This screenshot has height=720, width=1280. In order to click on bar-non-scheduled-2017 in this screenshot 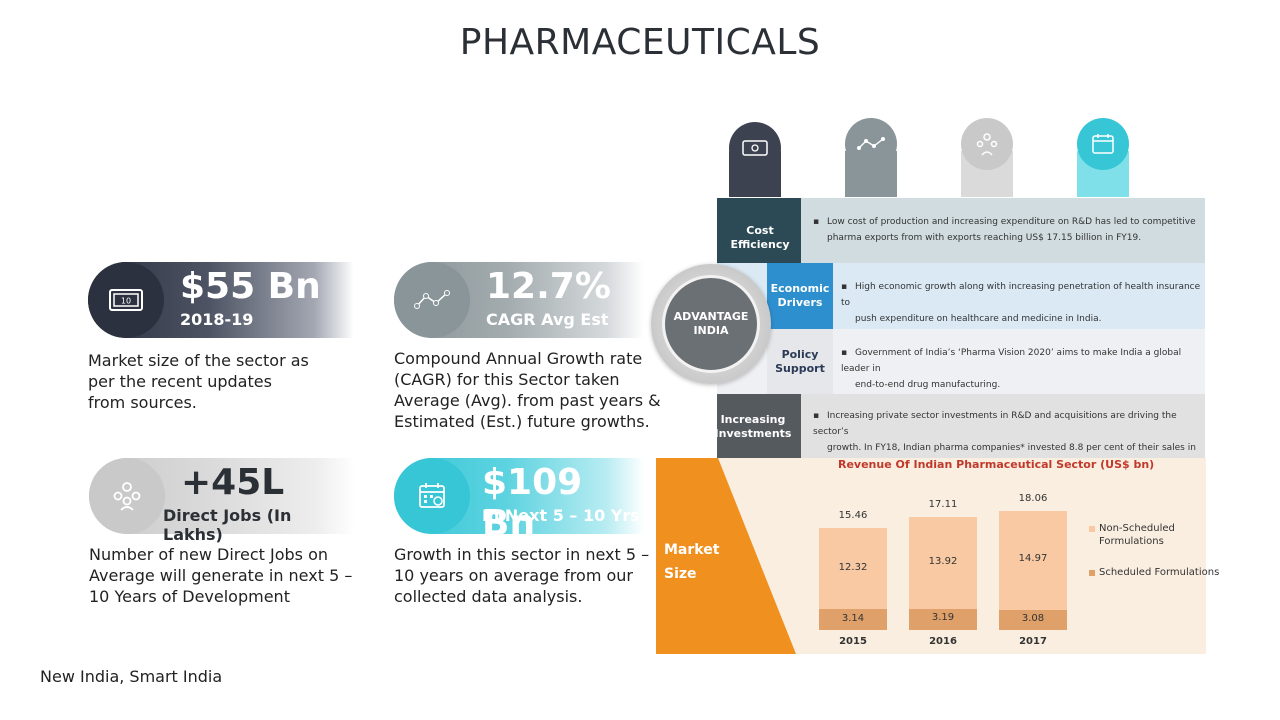, I will do `click(1033, 560)`.